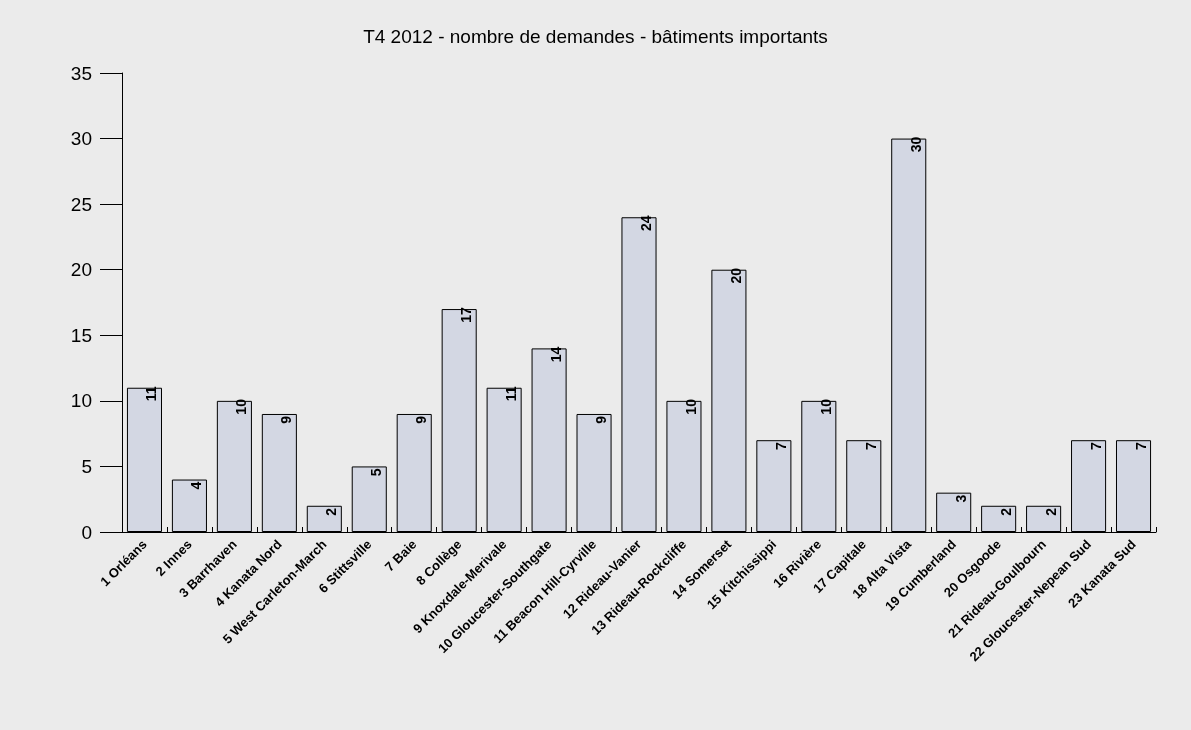 Image resolution: width=1191 pixels, height=730 pixels. Describe the element at coordinates (81, 204) in the screenshot. I see `y-tick-label: 25` at that location.